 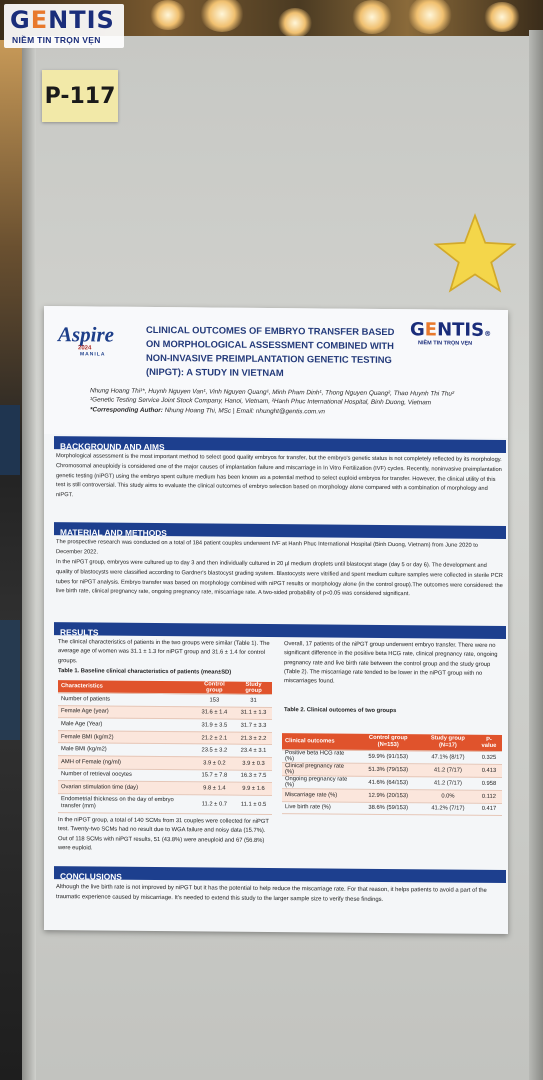 I want to click on table2-header: P-value, so click(x=488, y=743).